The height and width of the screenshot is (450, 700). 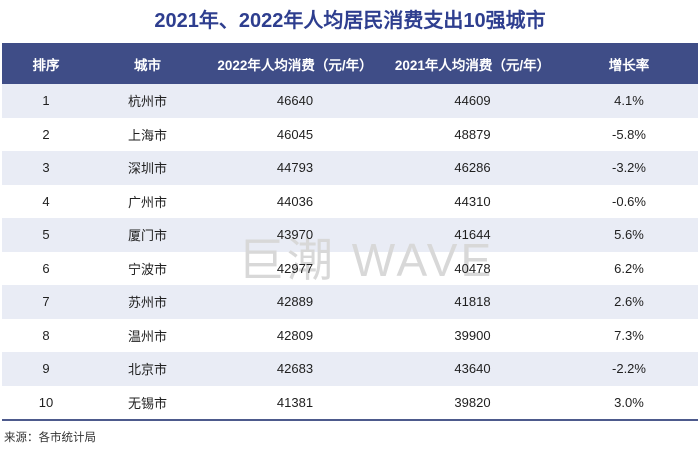 I want to click on spend-2021-cell: 41818, so click(x=472, y=302).